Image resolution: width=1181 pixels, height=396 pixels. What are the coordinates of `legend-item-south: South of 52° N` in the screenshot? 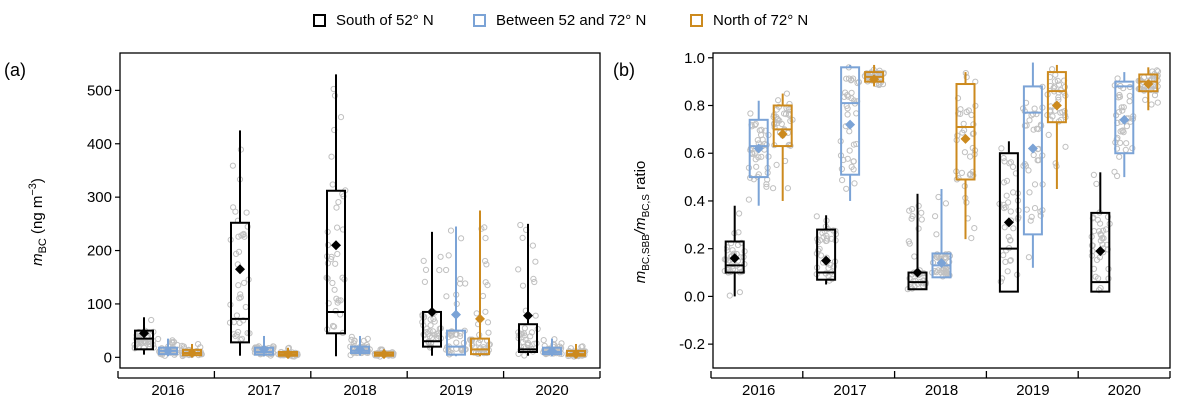 It's located at (373, 20).